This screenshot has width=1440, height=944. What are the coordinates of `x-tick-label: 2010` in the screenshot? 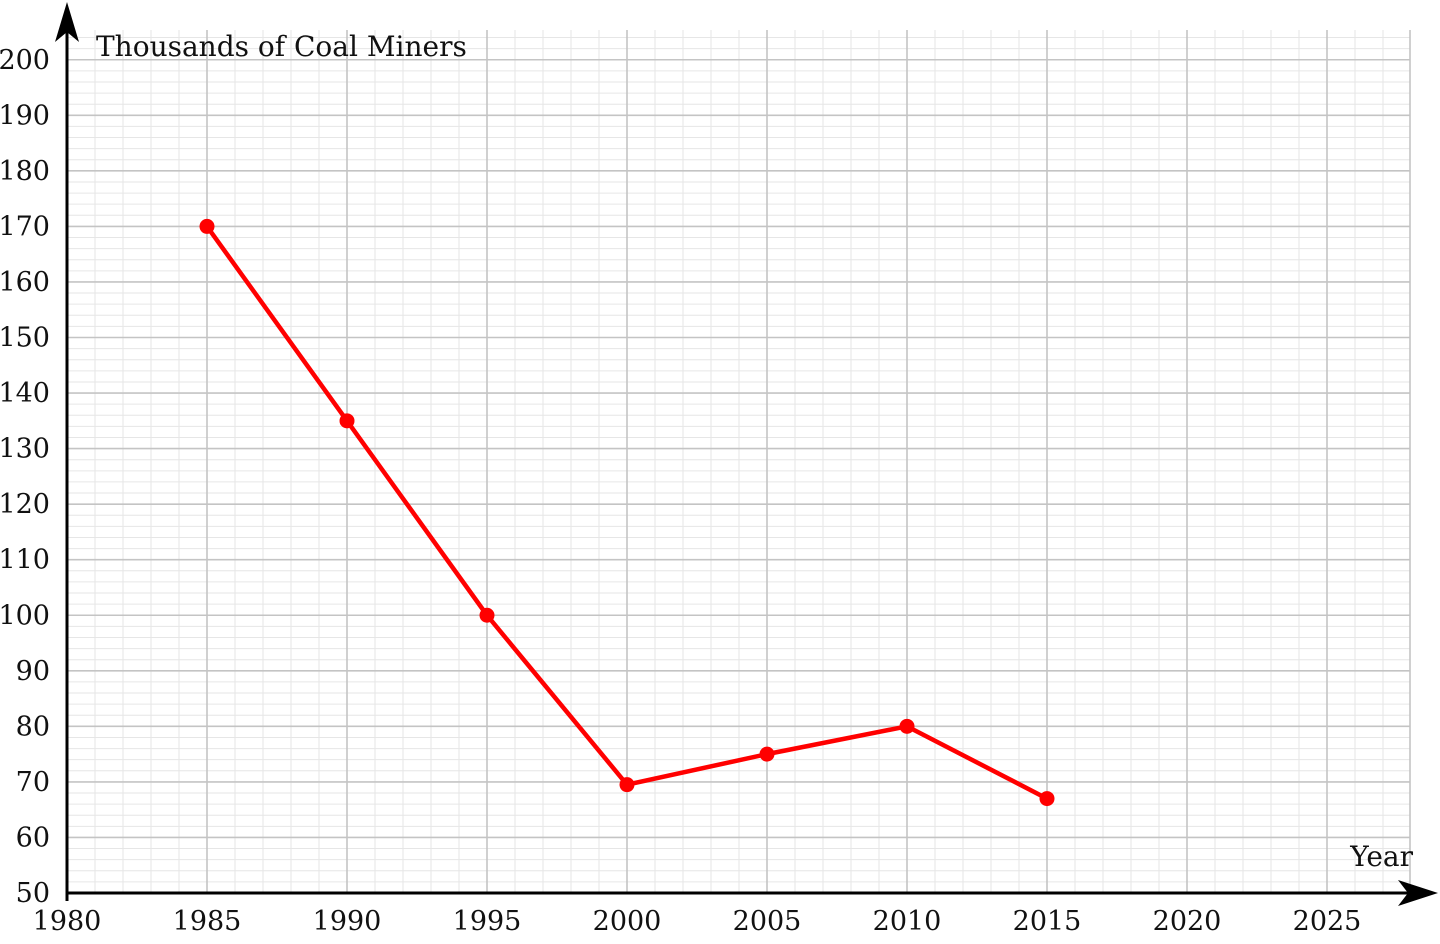 It's located at (907, 921).